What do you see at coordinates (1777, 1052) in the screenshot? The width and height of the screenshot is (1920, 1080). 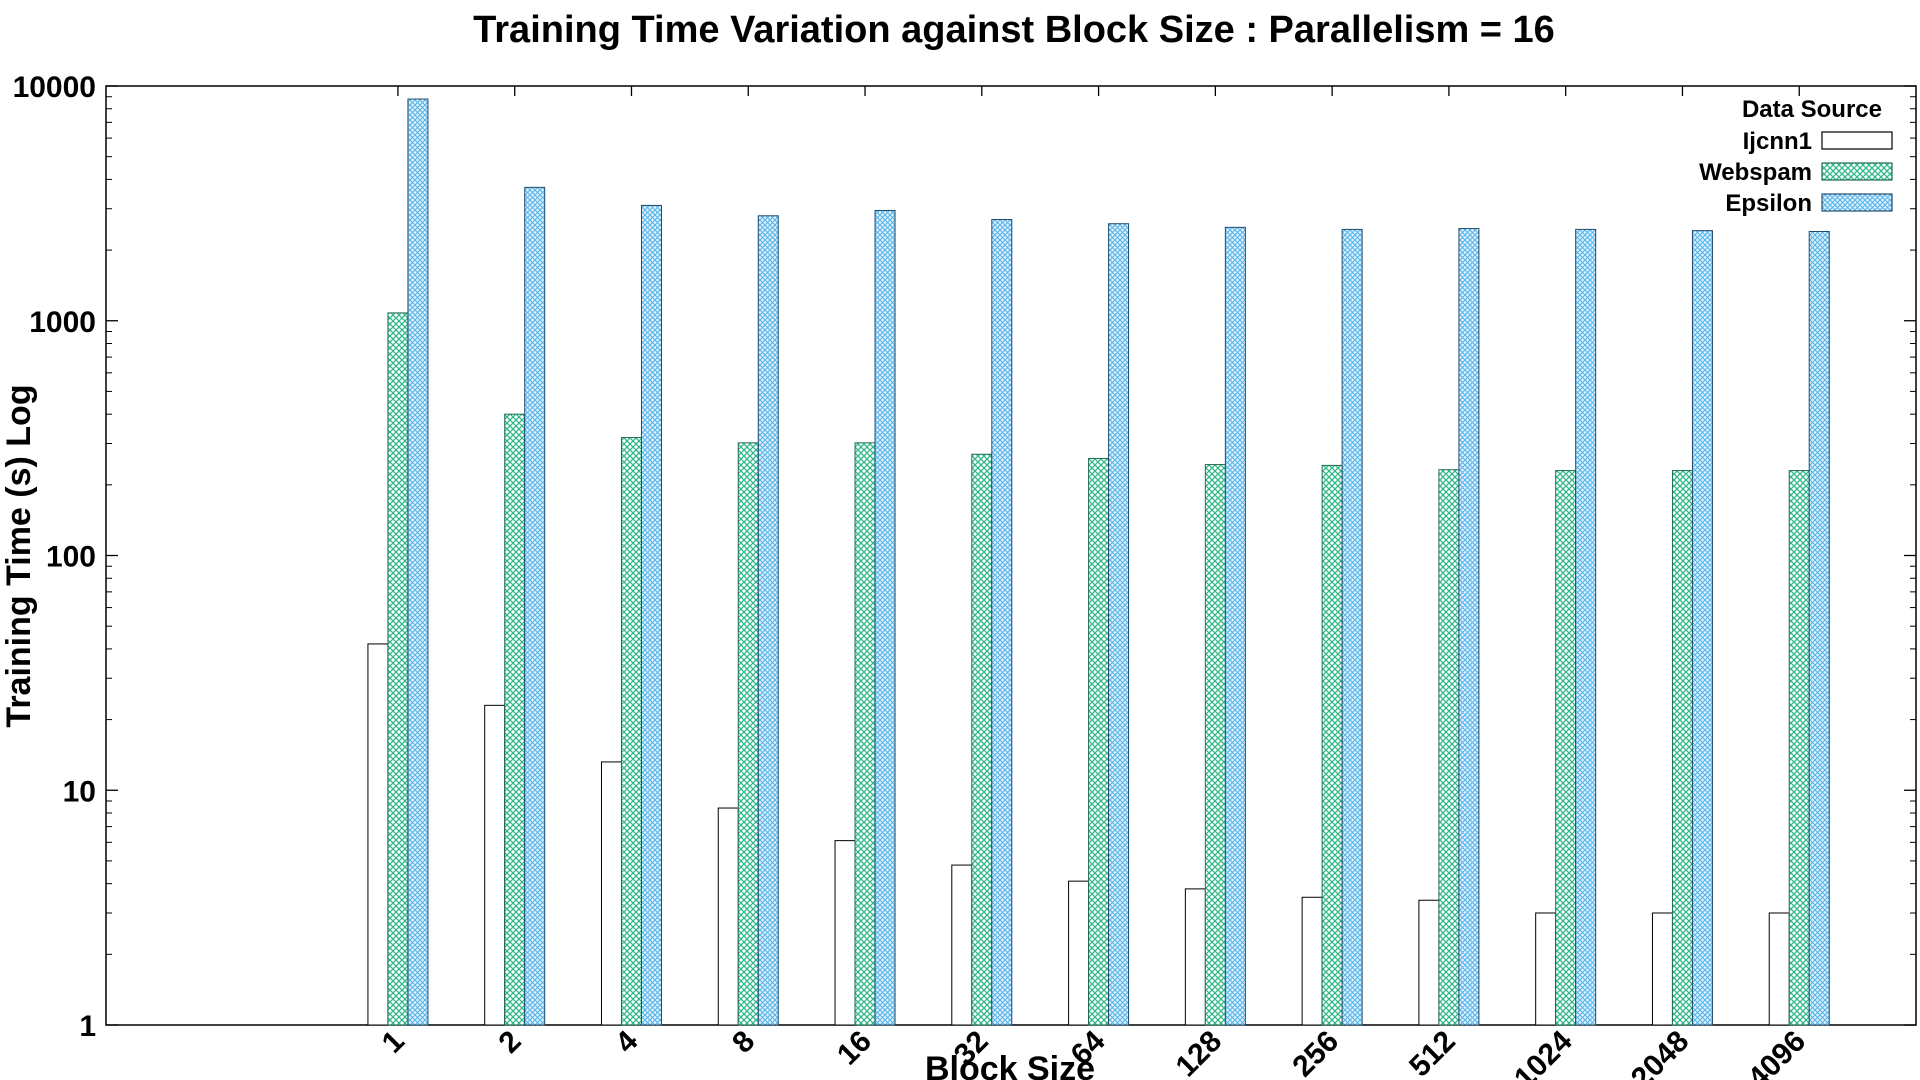 I see `x-tick-label: 4096` at bounding box center [1777, 1052].